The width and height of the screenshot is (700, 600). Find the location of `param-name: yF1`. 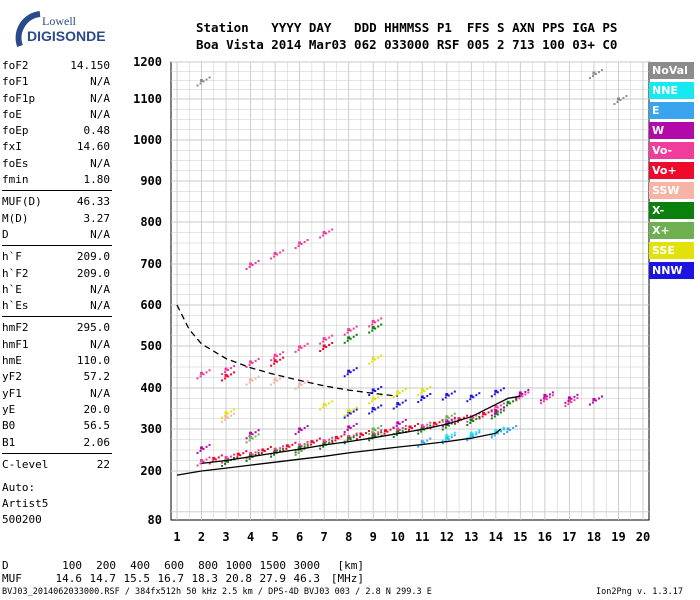

param-name: yF1 is located at coordinates (12, 393).